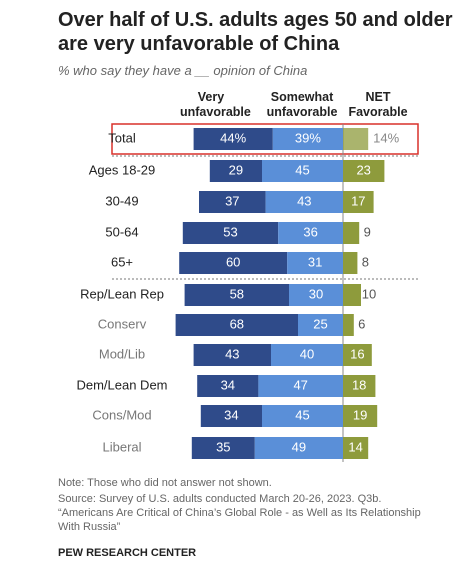  I want to click on brand: PEW RESEARCH CENTER, so click(127, 553).